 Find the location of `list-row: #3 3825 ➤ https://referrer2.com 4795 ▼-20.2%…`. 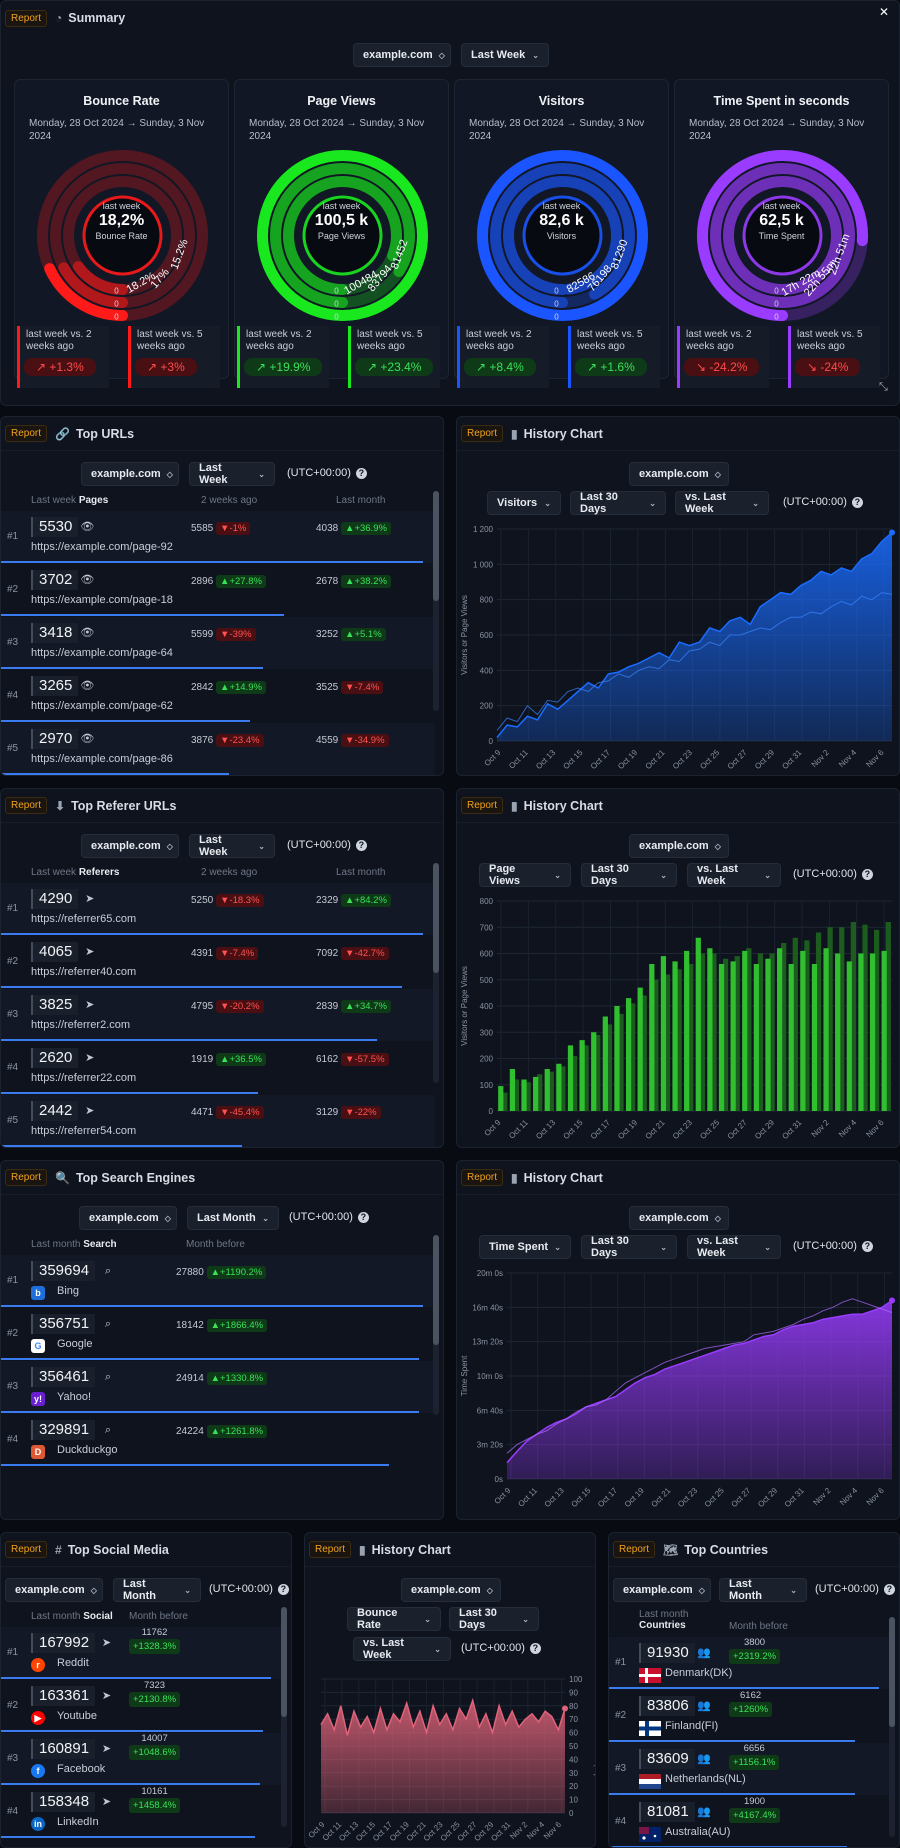

list-row: #3 3825 ➤ https://referrer2.com 4795 ▼-20.2%… is located at coordinates (218, 1015).